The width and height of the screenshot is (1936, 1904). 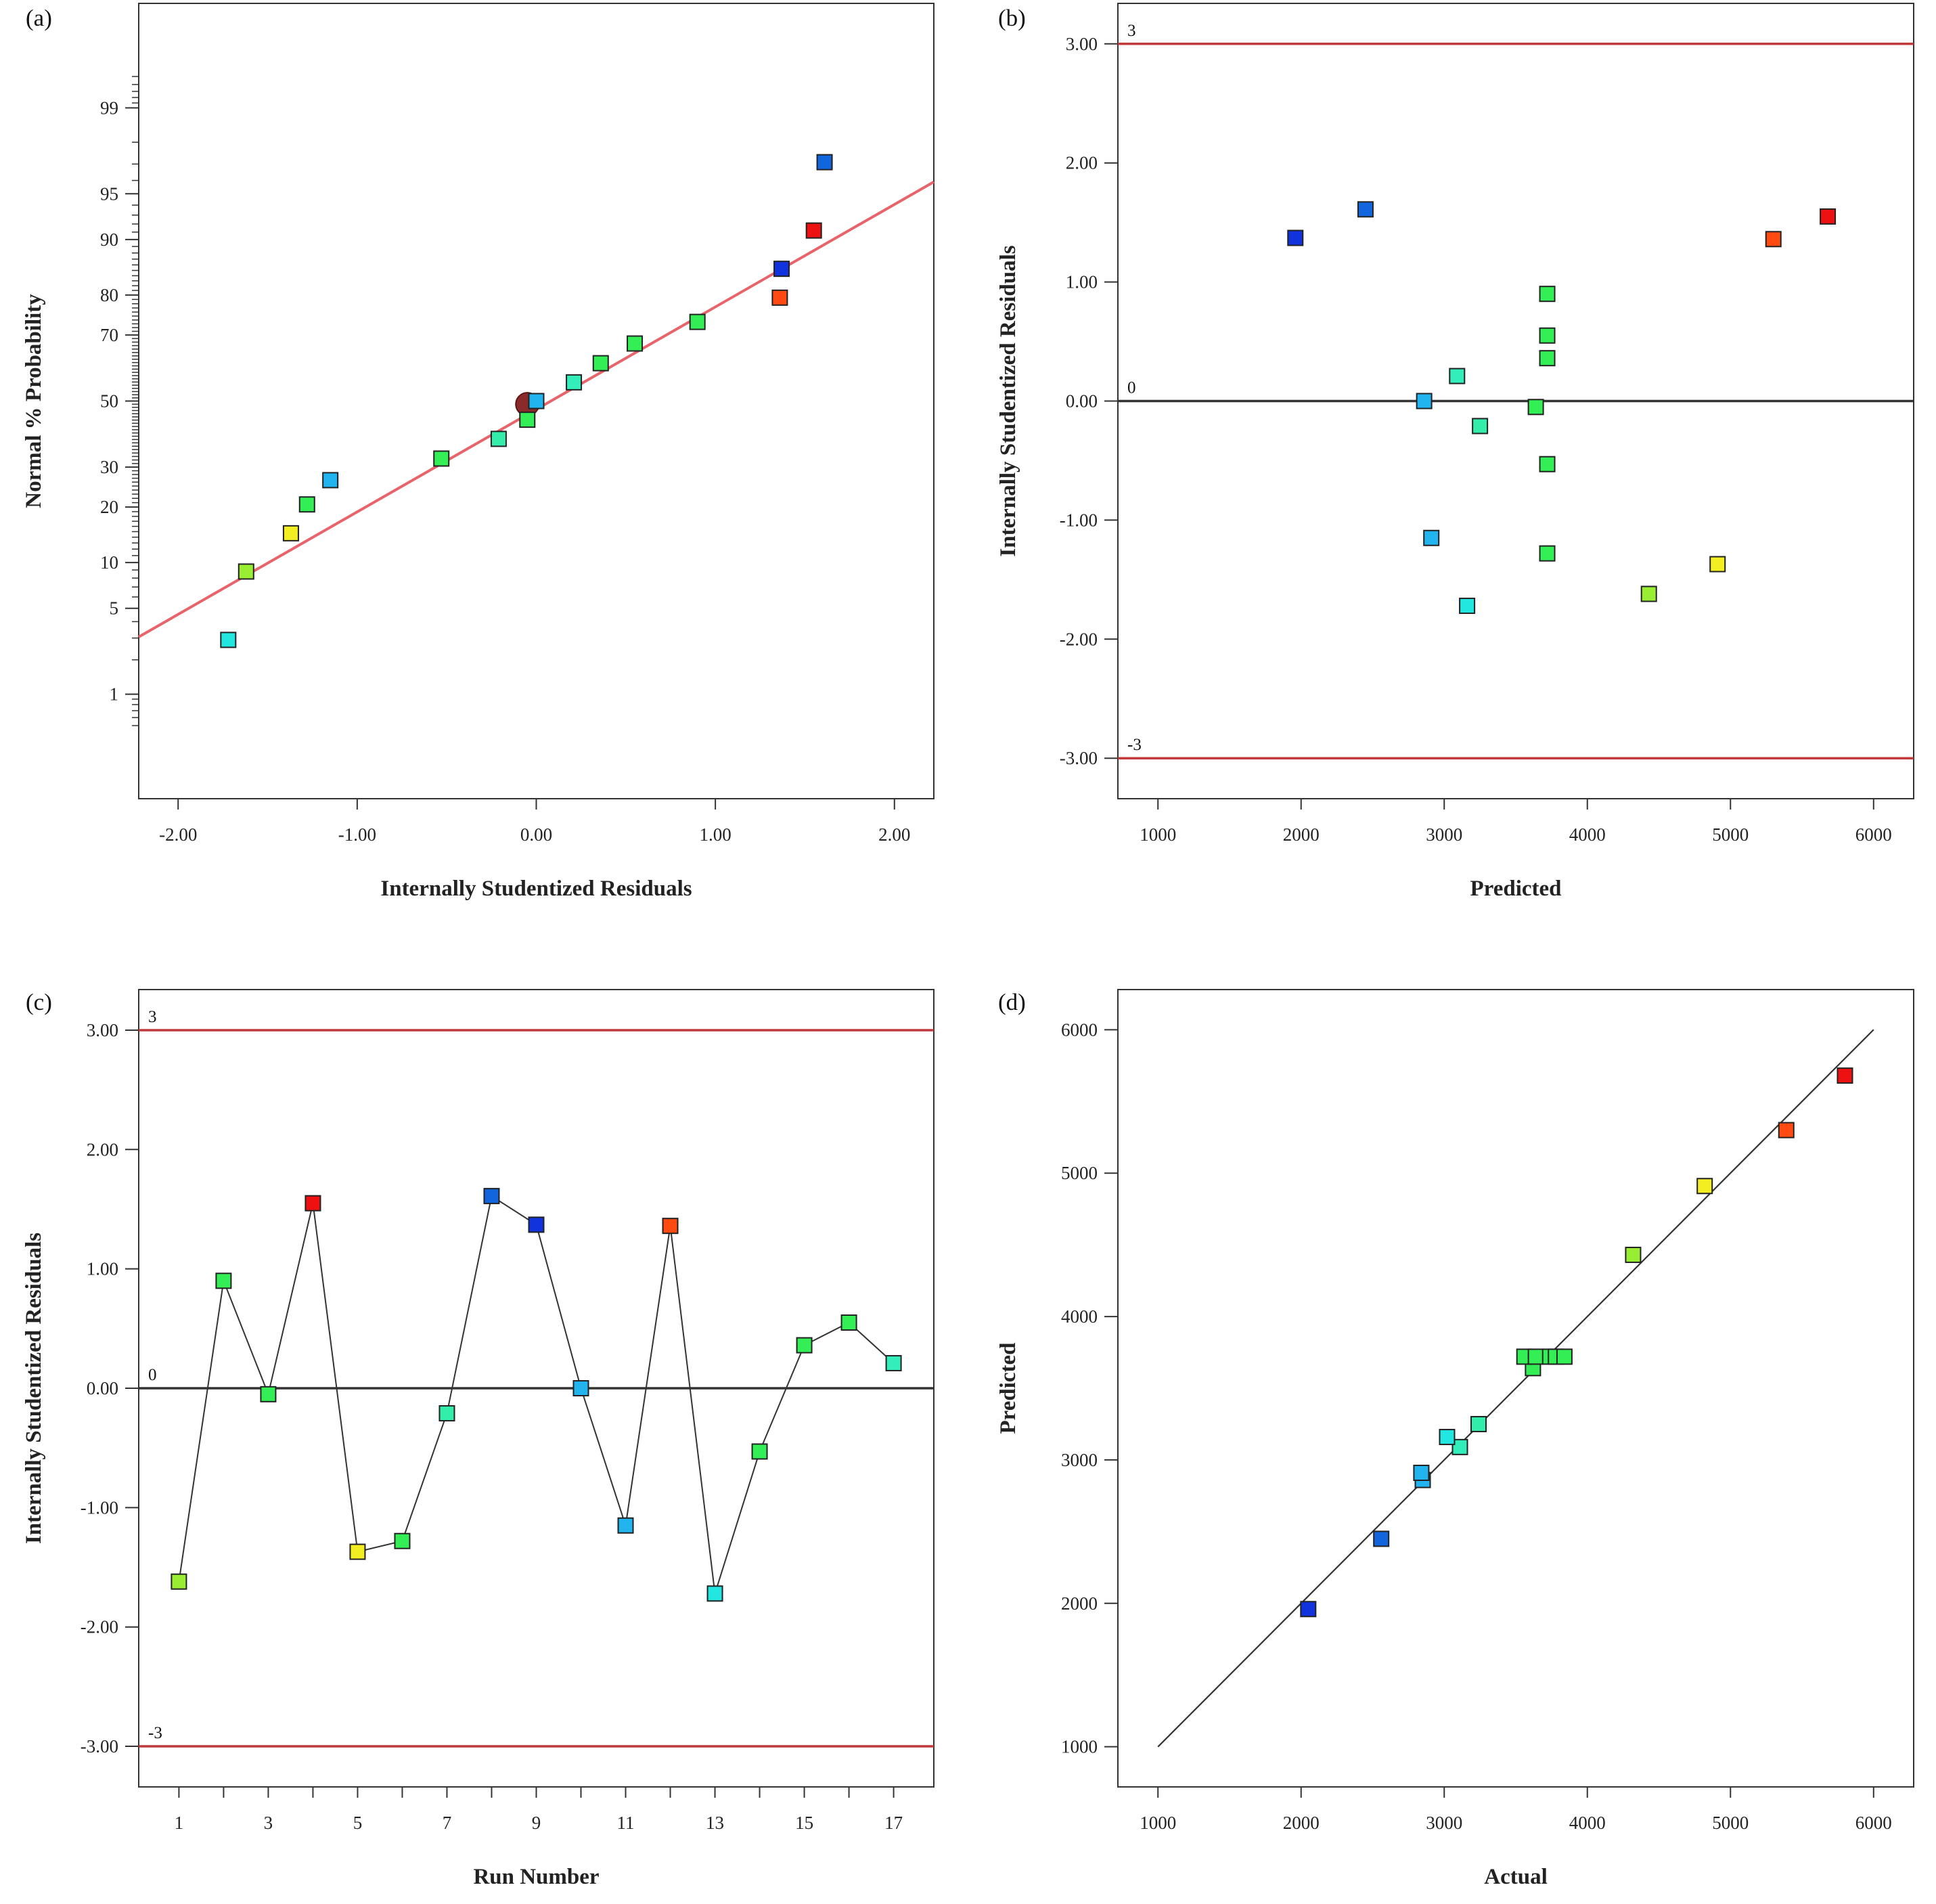 I want to click on fit-line, so click(x=1515, y=1389).